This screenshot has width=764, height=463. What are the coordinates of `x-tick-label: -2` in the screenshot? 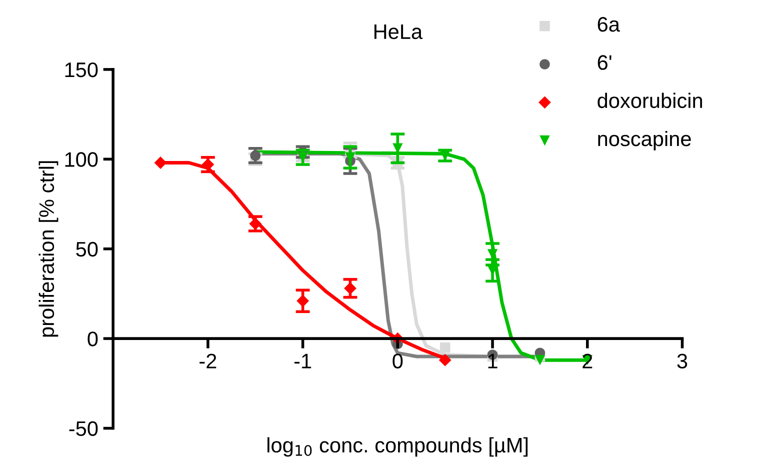 It's located at (208, 361).